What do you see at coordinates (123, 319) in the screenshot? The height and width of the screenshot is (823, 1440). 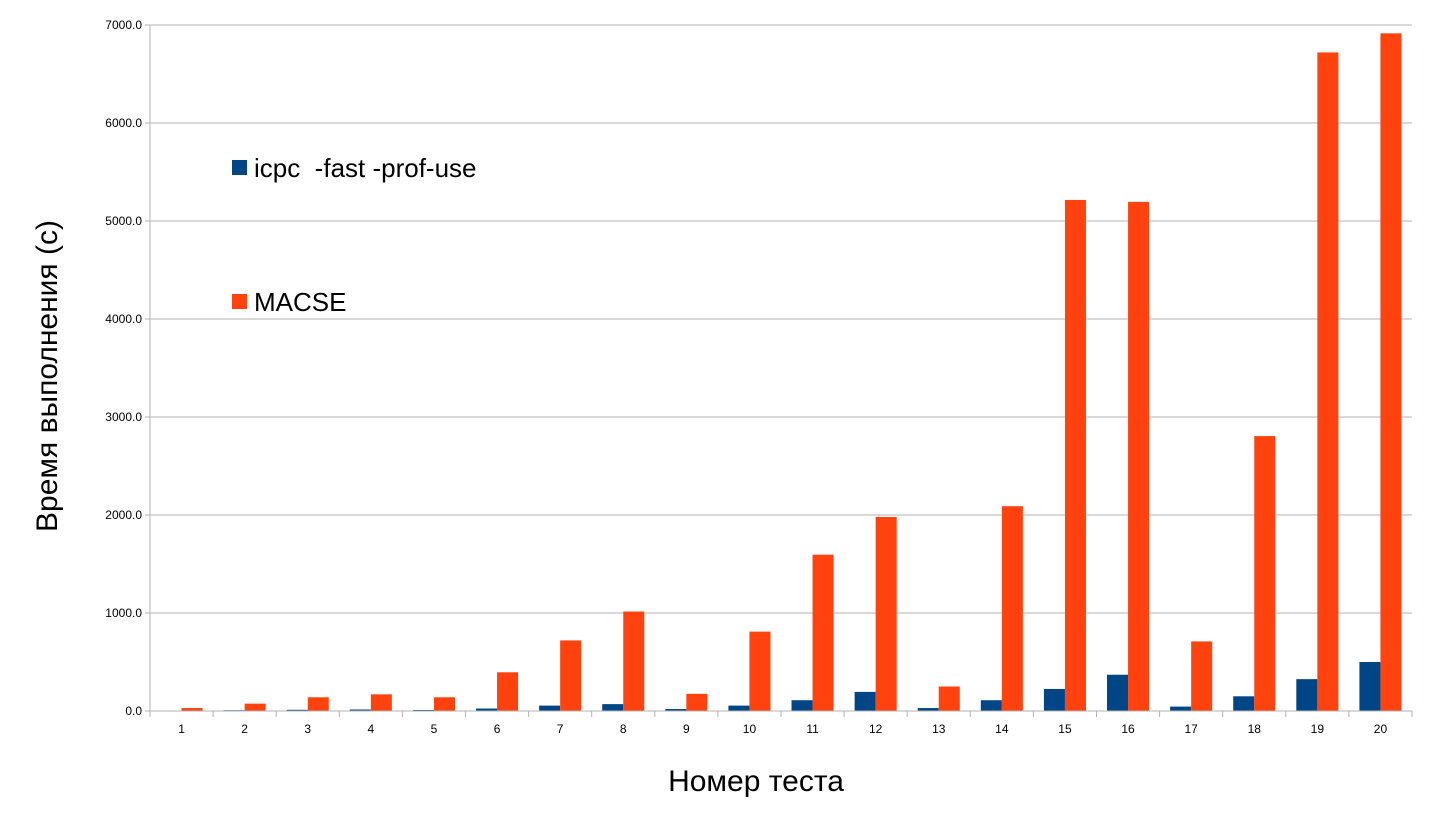 I see `y-tick-label: 4000.0` at bounding box center [123, 319].